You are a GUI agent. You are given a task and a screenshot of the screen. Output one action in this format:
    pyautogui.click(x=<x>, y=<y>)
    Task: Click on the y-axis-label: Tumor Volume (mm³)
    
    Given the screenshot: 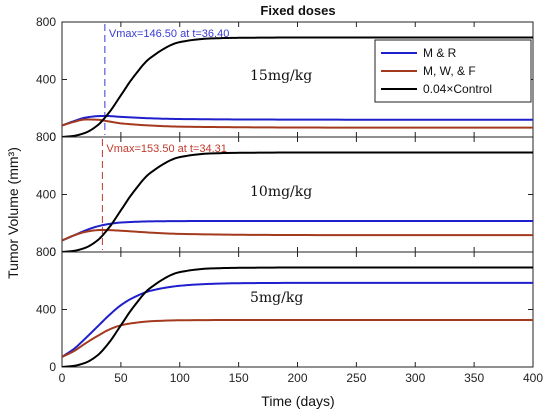 What is the action you would take?
    pyautogui.click(x=13, y=213)
    